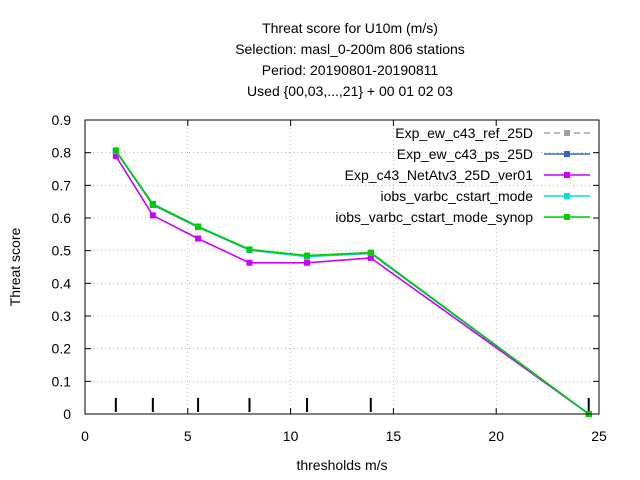 The image size is (640, 480). Describe the element at coordinates (352, 405) in the screenshot. I see `threshold-markers` at that location.